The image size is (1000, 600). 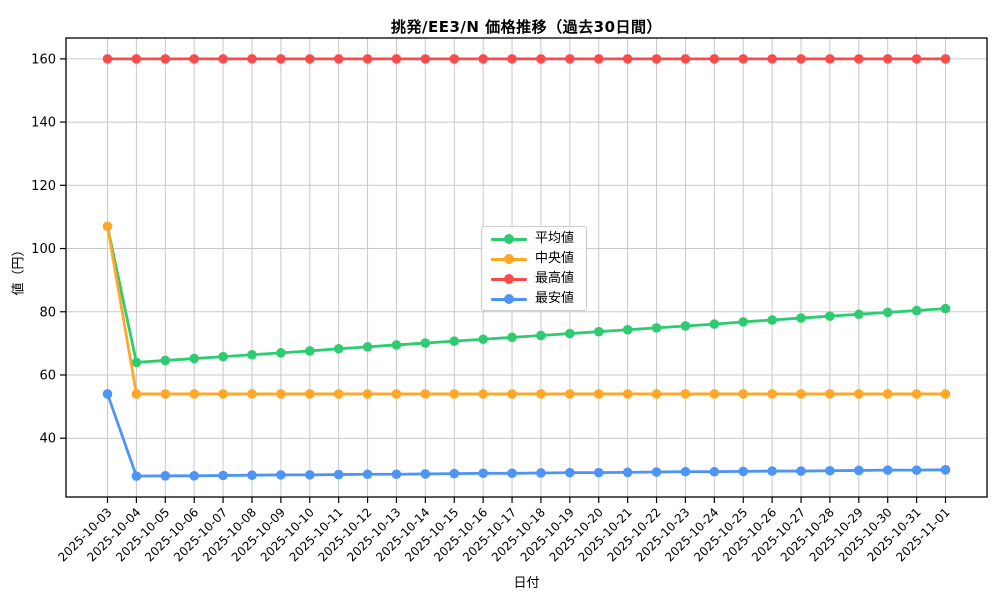 I want to click on legend-item-lowest: 最安値, so click(x=538, y=299).